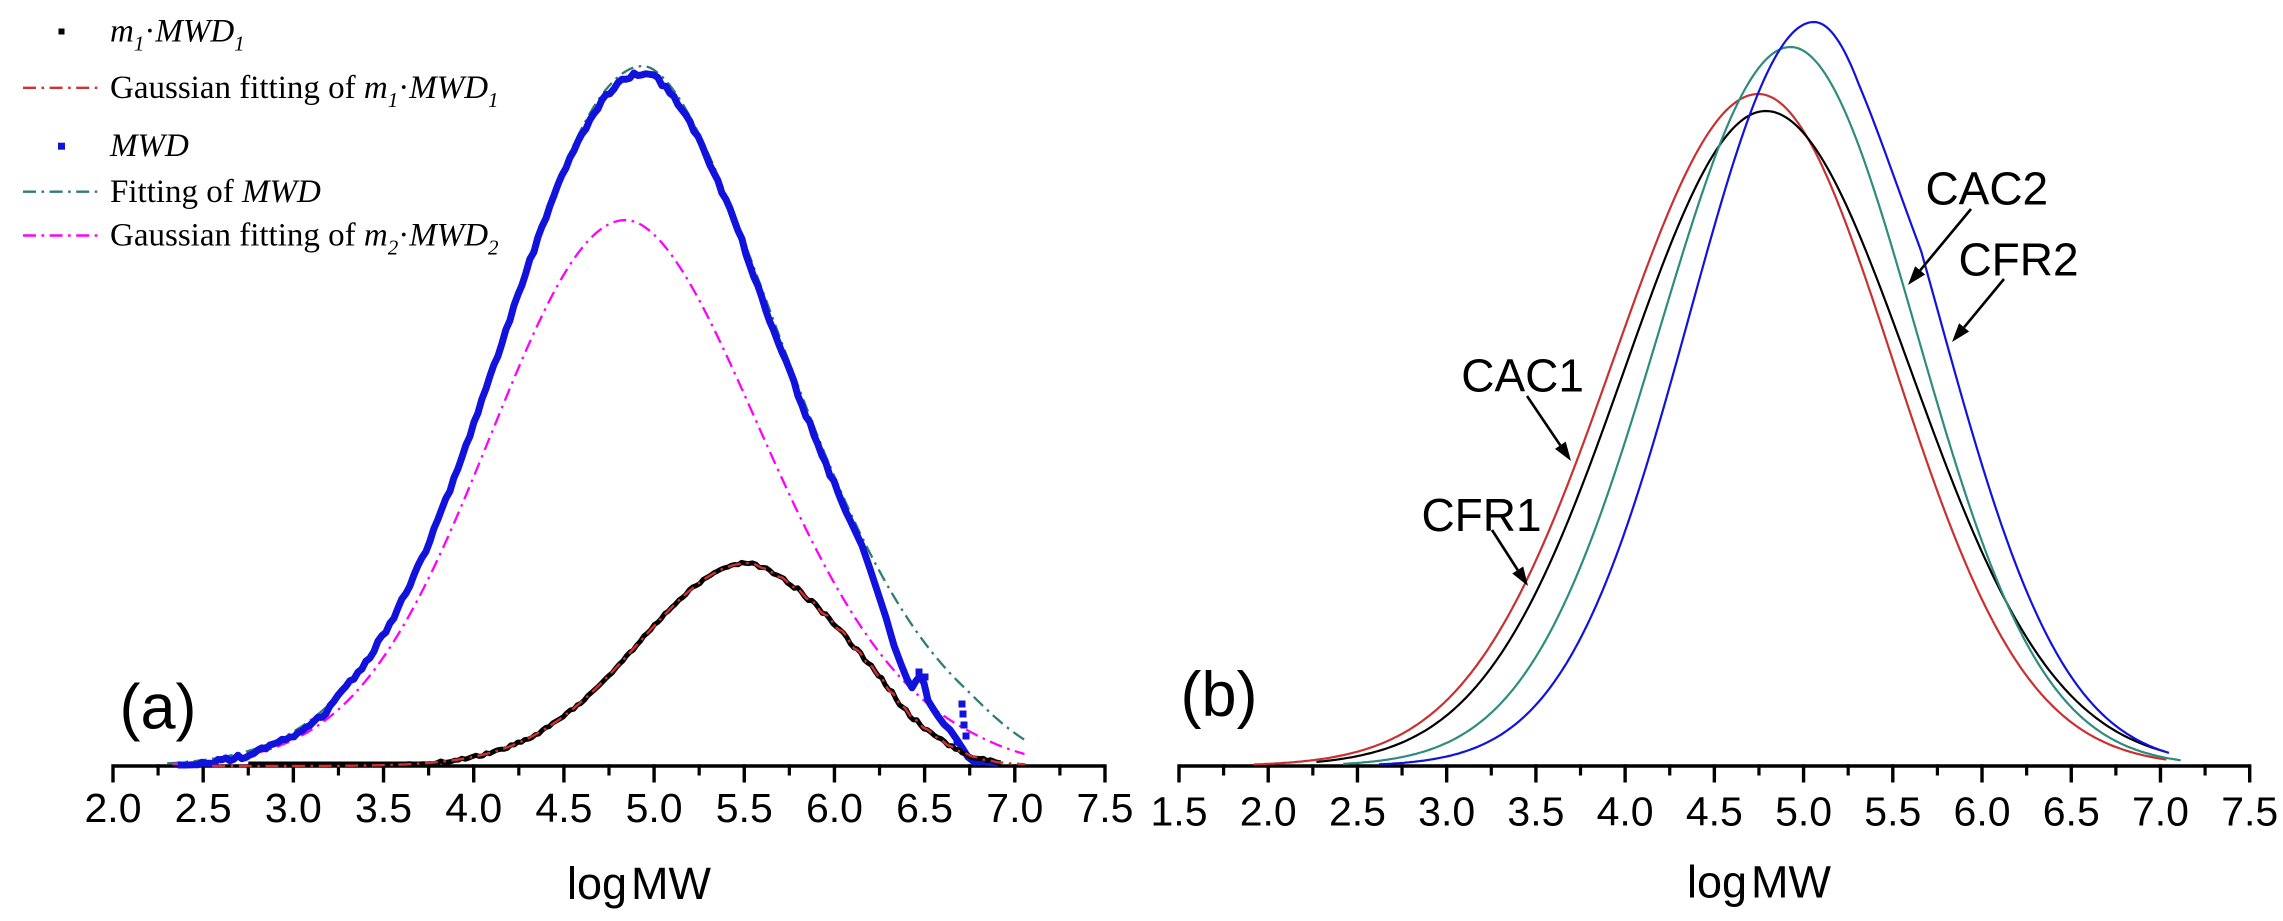 This screenshot has height=921, width=2283. I want to click on svg-text: Gaussian fitting of m2·MWD2, so click(304, 239).